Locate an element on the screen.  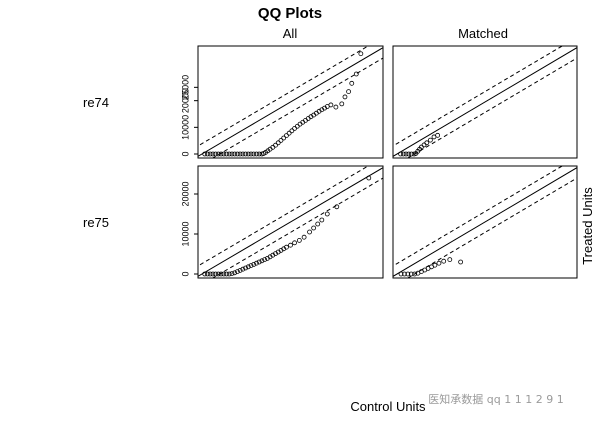
y-tick-label: 25000 is located at coordinates (185, 87).